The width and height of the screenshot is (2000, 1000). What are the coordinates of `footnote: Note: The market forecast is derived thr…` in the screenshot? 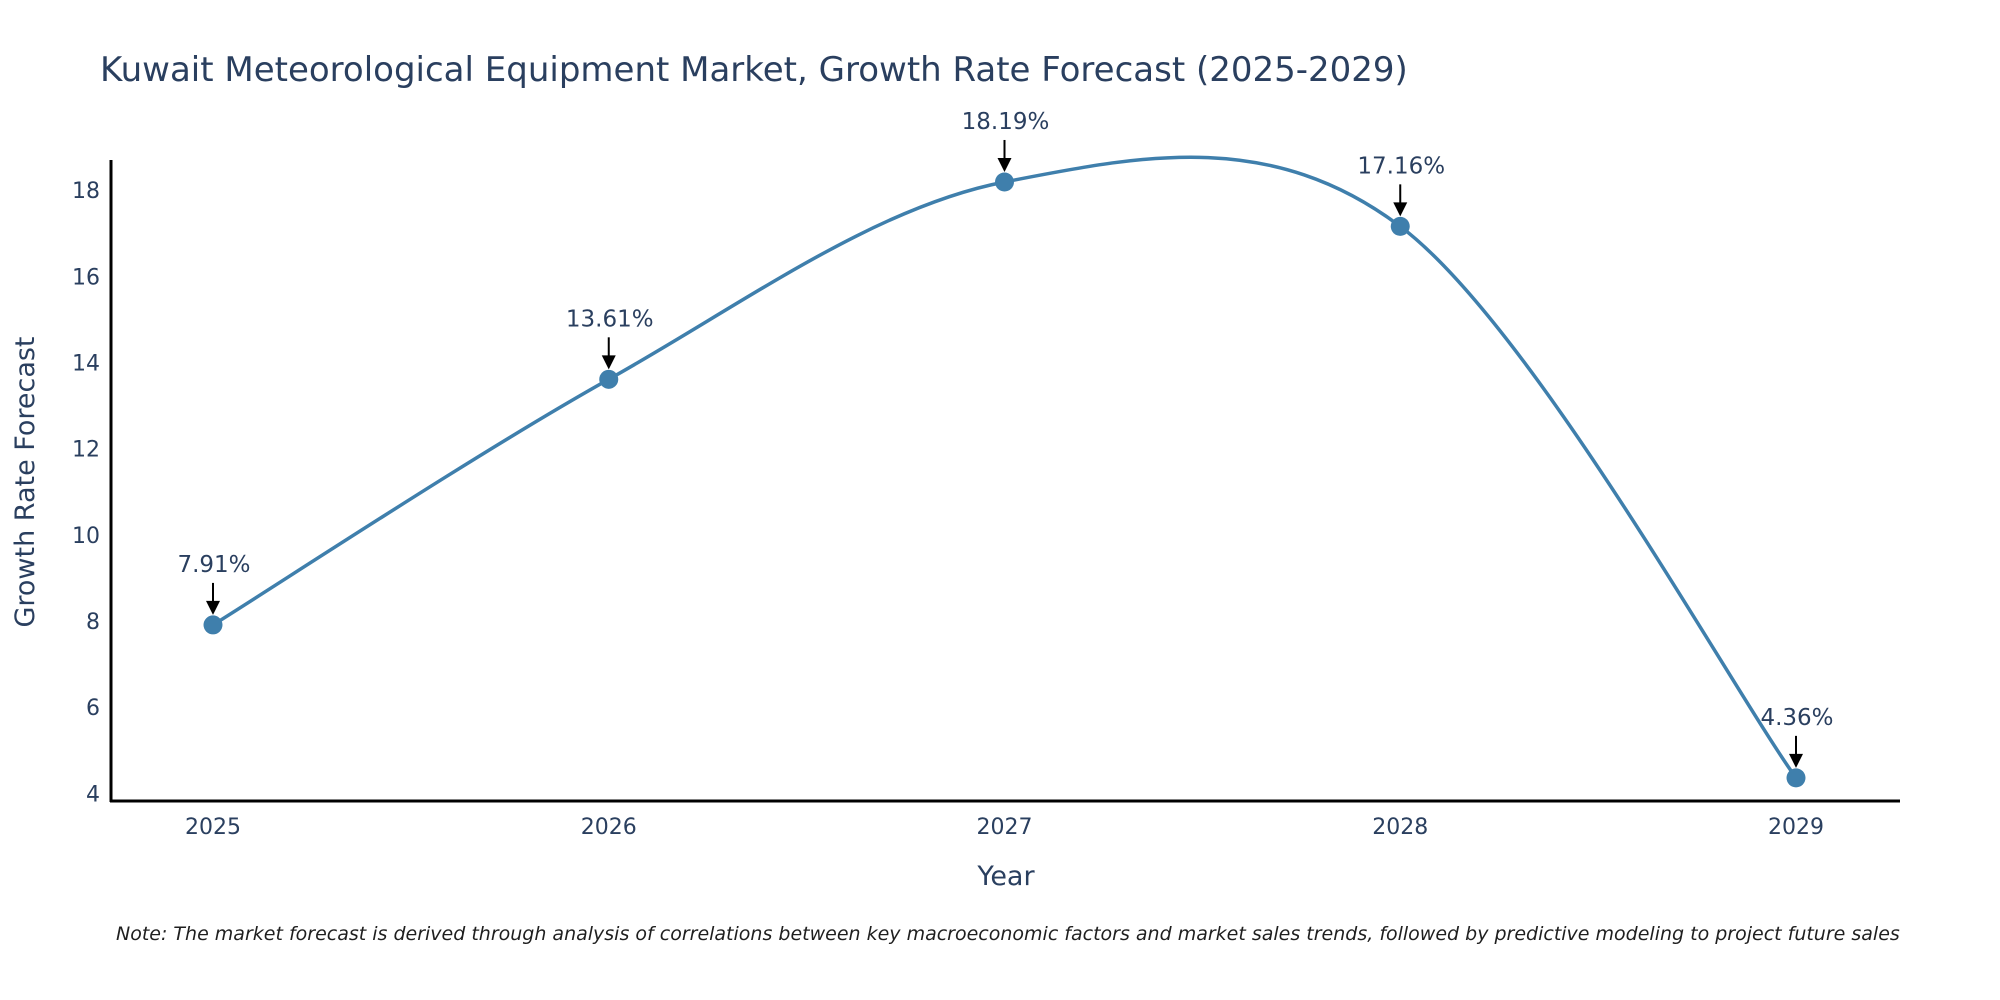 It's located at (1008, 934).